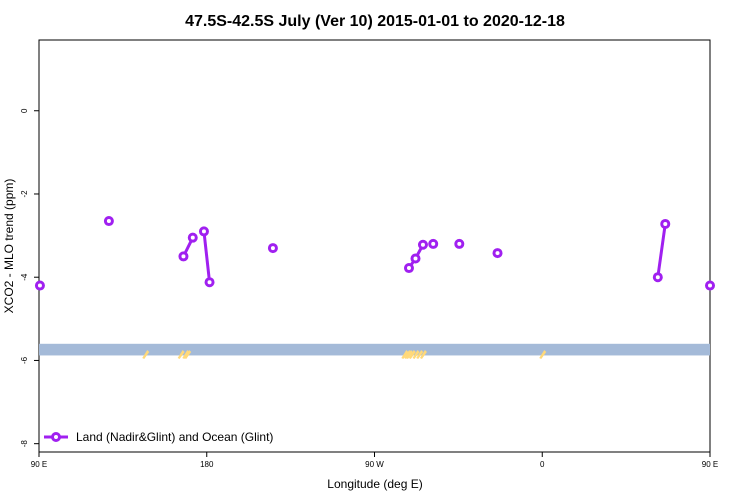  Describe the element at coordinates (207, 464) in the screenshot. I see `x-tick-label: 180` at that location.